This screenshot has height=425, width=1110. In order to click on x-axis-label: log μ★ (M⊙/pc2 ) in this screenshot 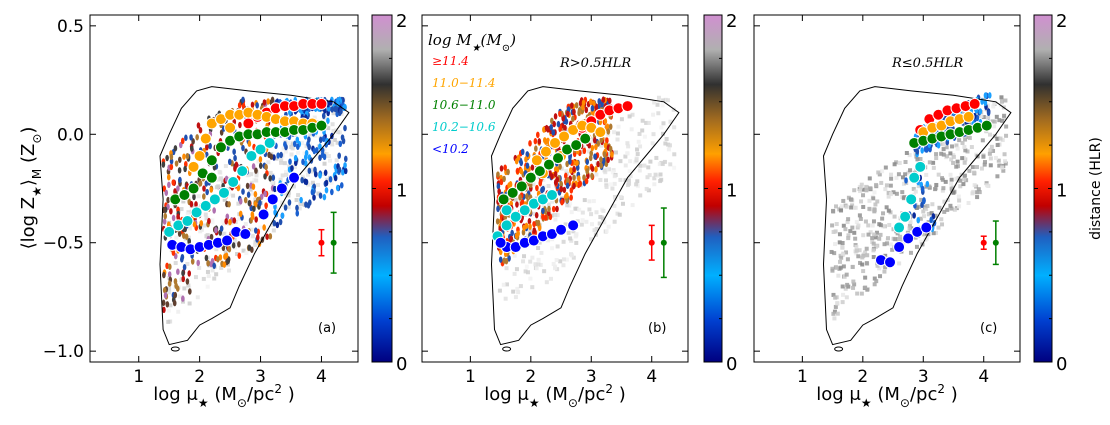, I will do `click(224, 396)`.